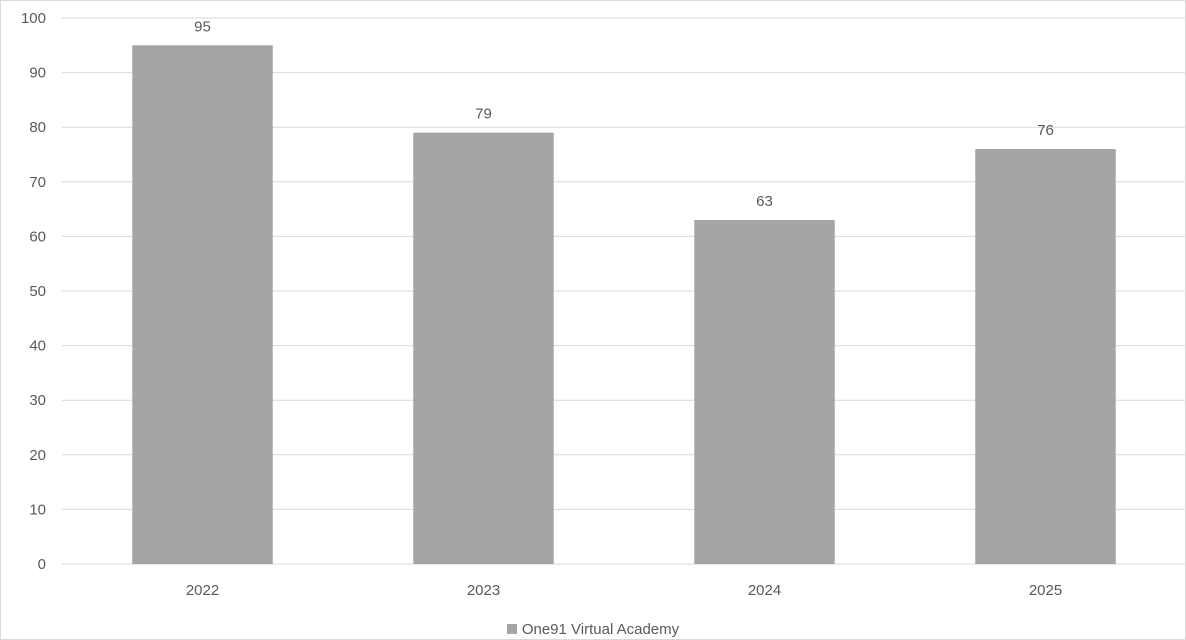 This screenshot has height=640, width=1186. Describe the element at coordinates (600, 629) in the screenshot. I see `legend-label: One91 Virtual Academy` at that location.